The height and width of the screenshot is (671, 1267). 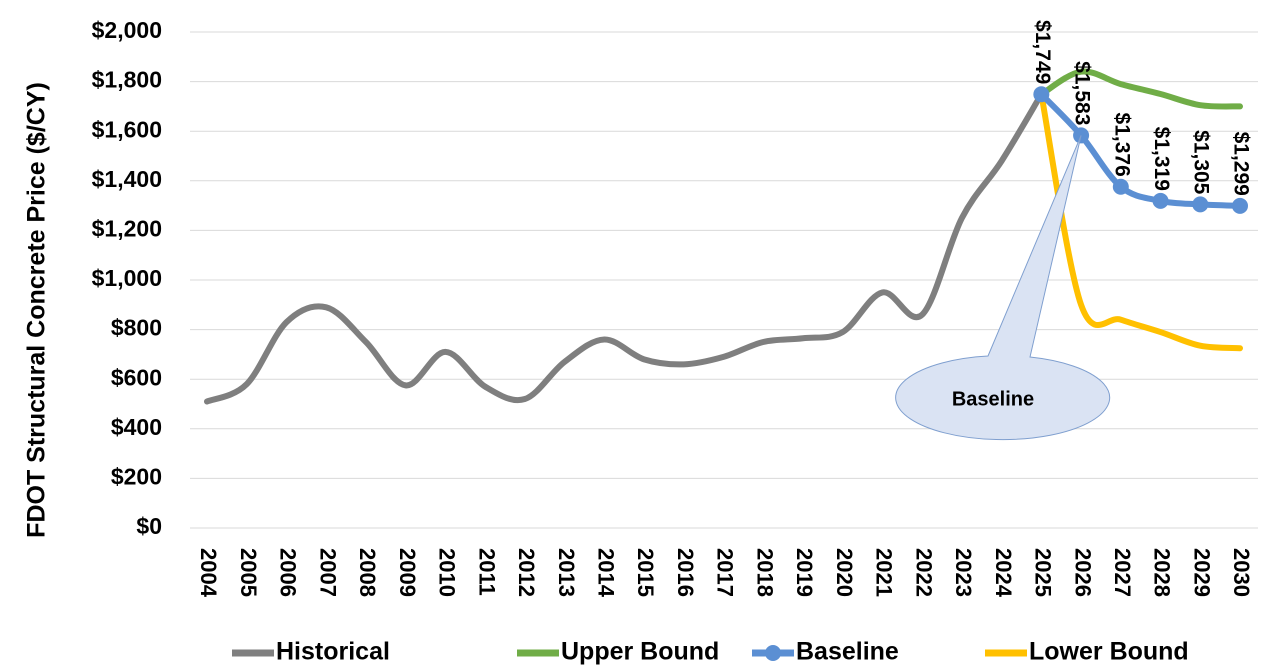 I want to click on x-tick-label: 2027, so click(x=1122, y=572).